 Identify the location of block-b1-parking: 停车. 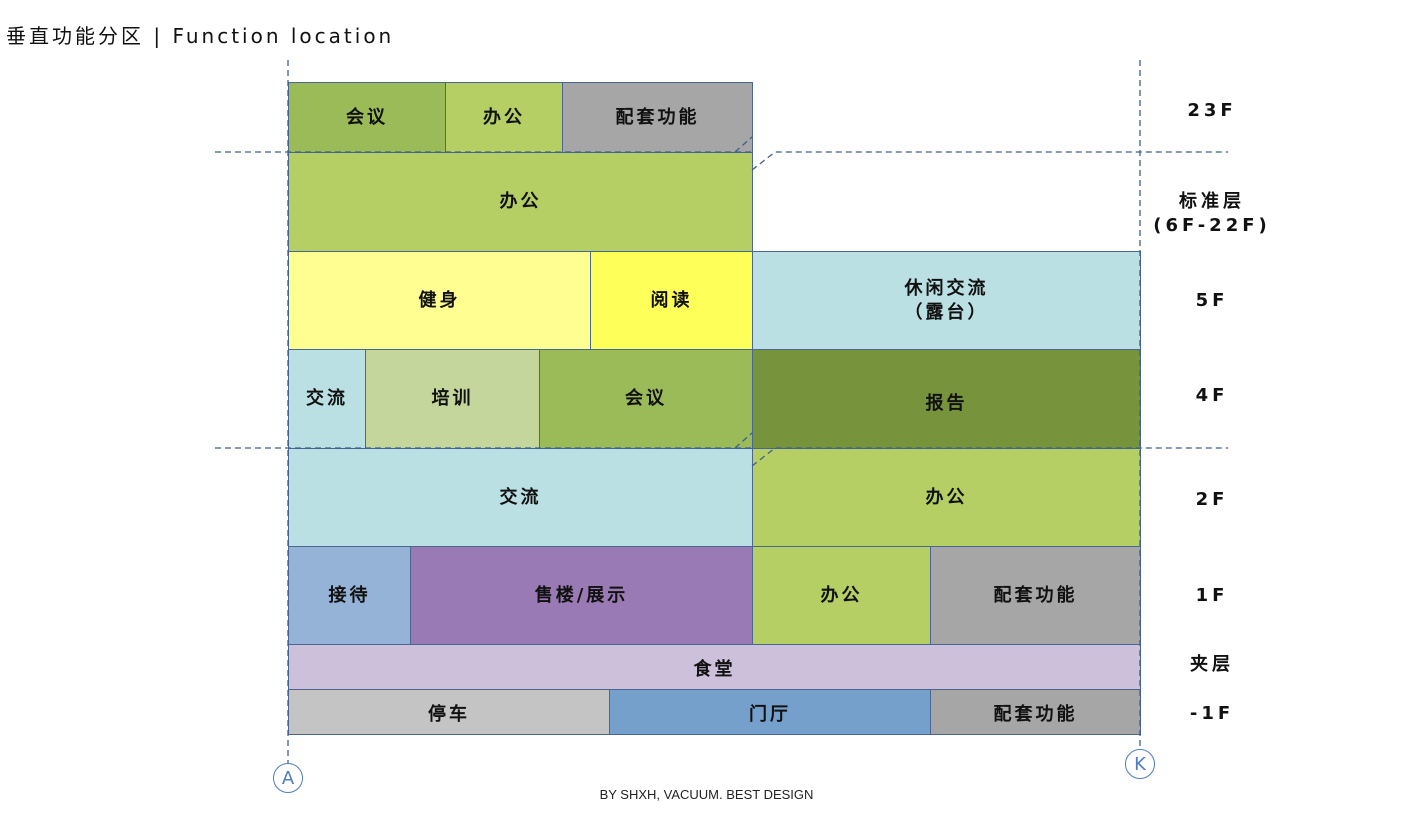
(449, 712).